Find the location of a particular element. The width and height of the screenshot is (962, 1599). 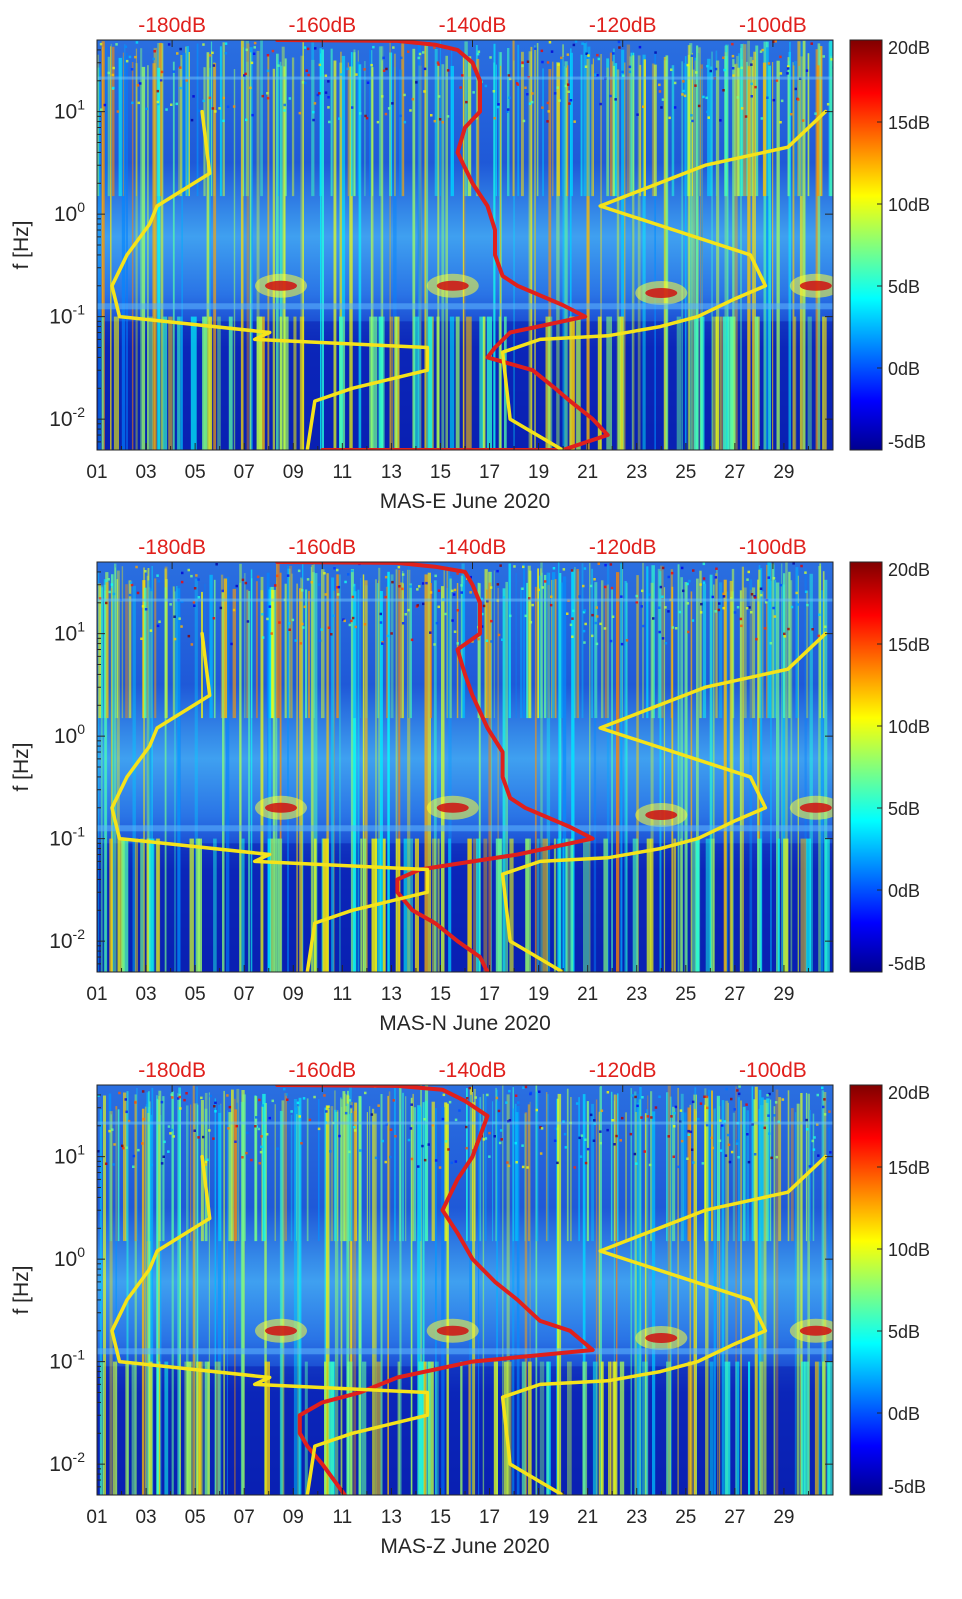

x-tick-label: 01 is located at coordinates (96, 1517).